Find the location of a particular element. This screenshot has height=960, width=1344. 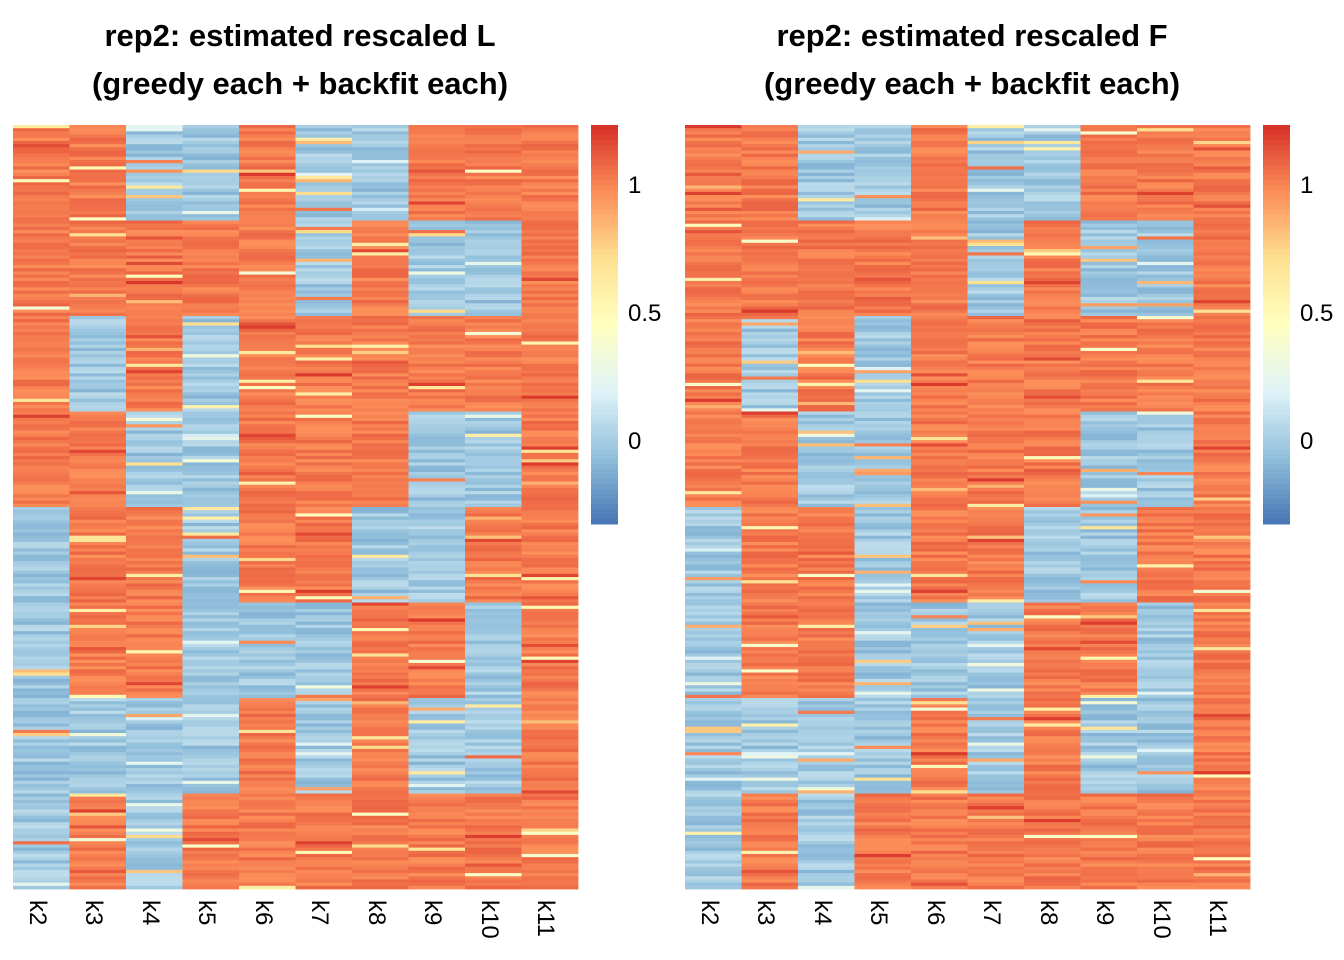

legend-tick-label: 1 is located at coordinates (1307, 185).